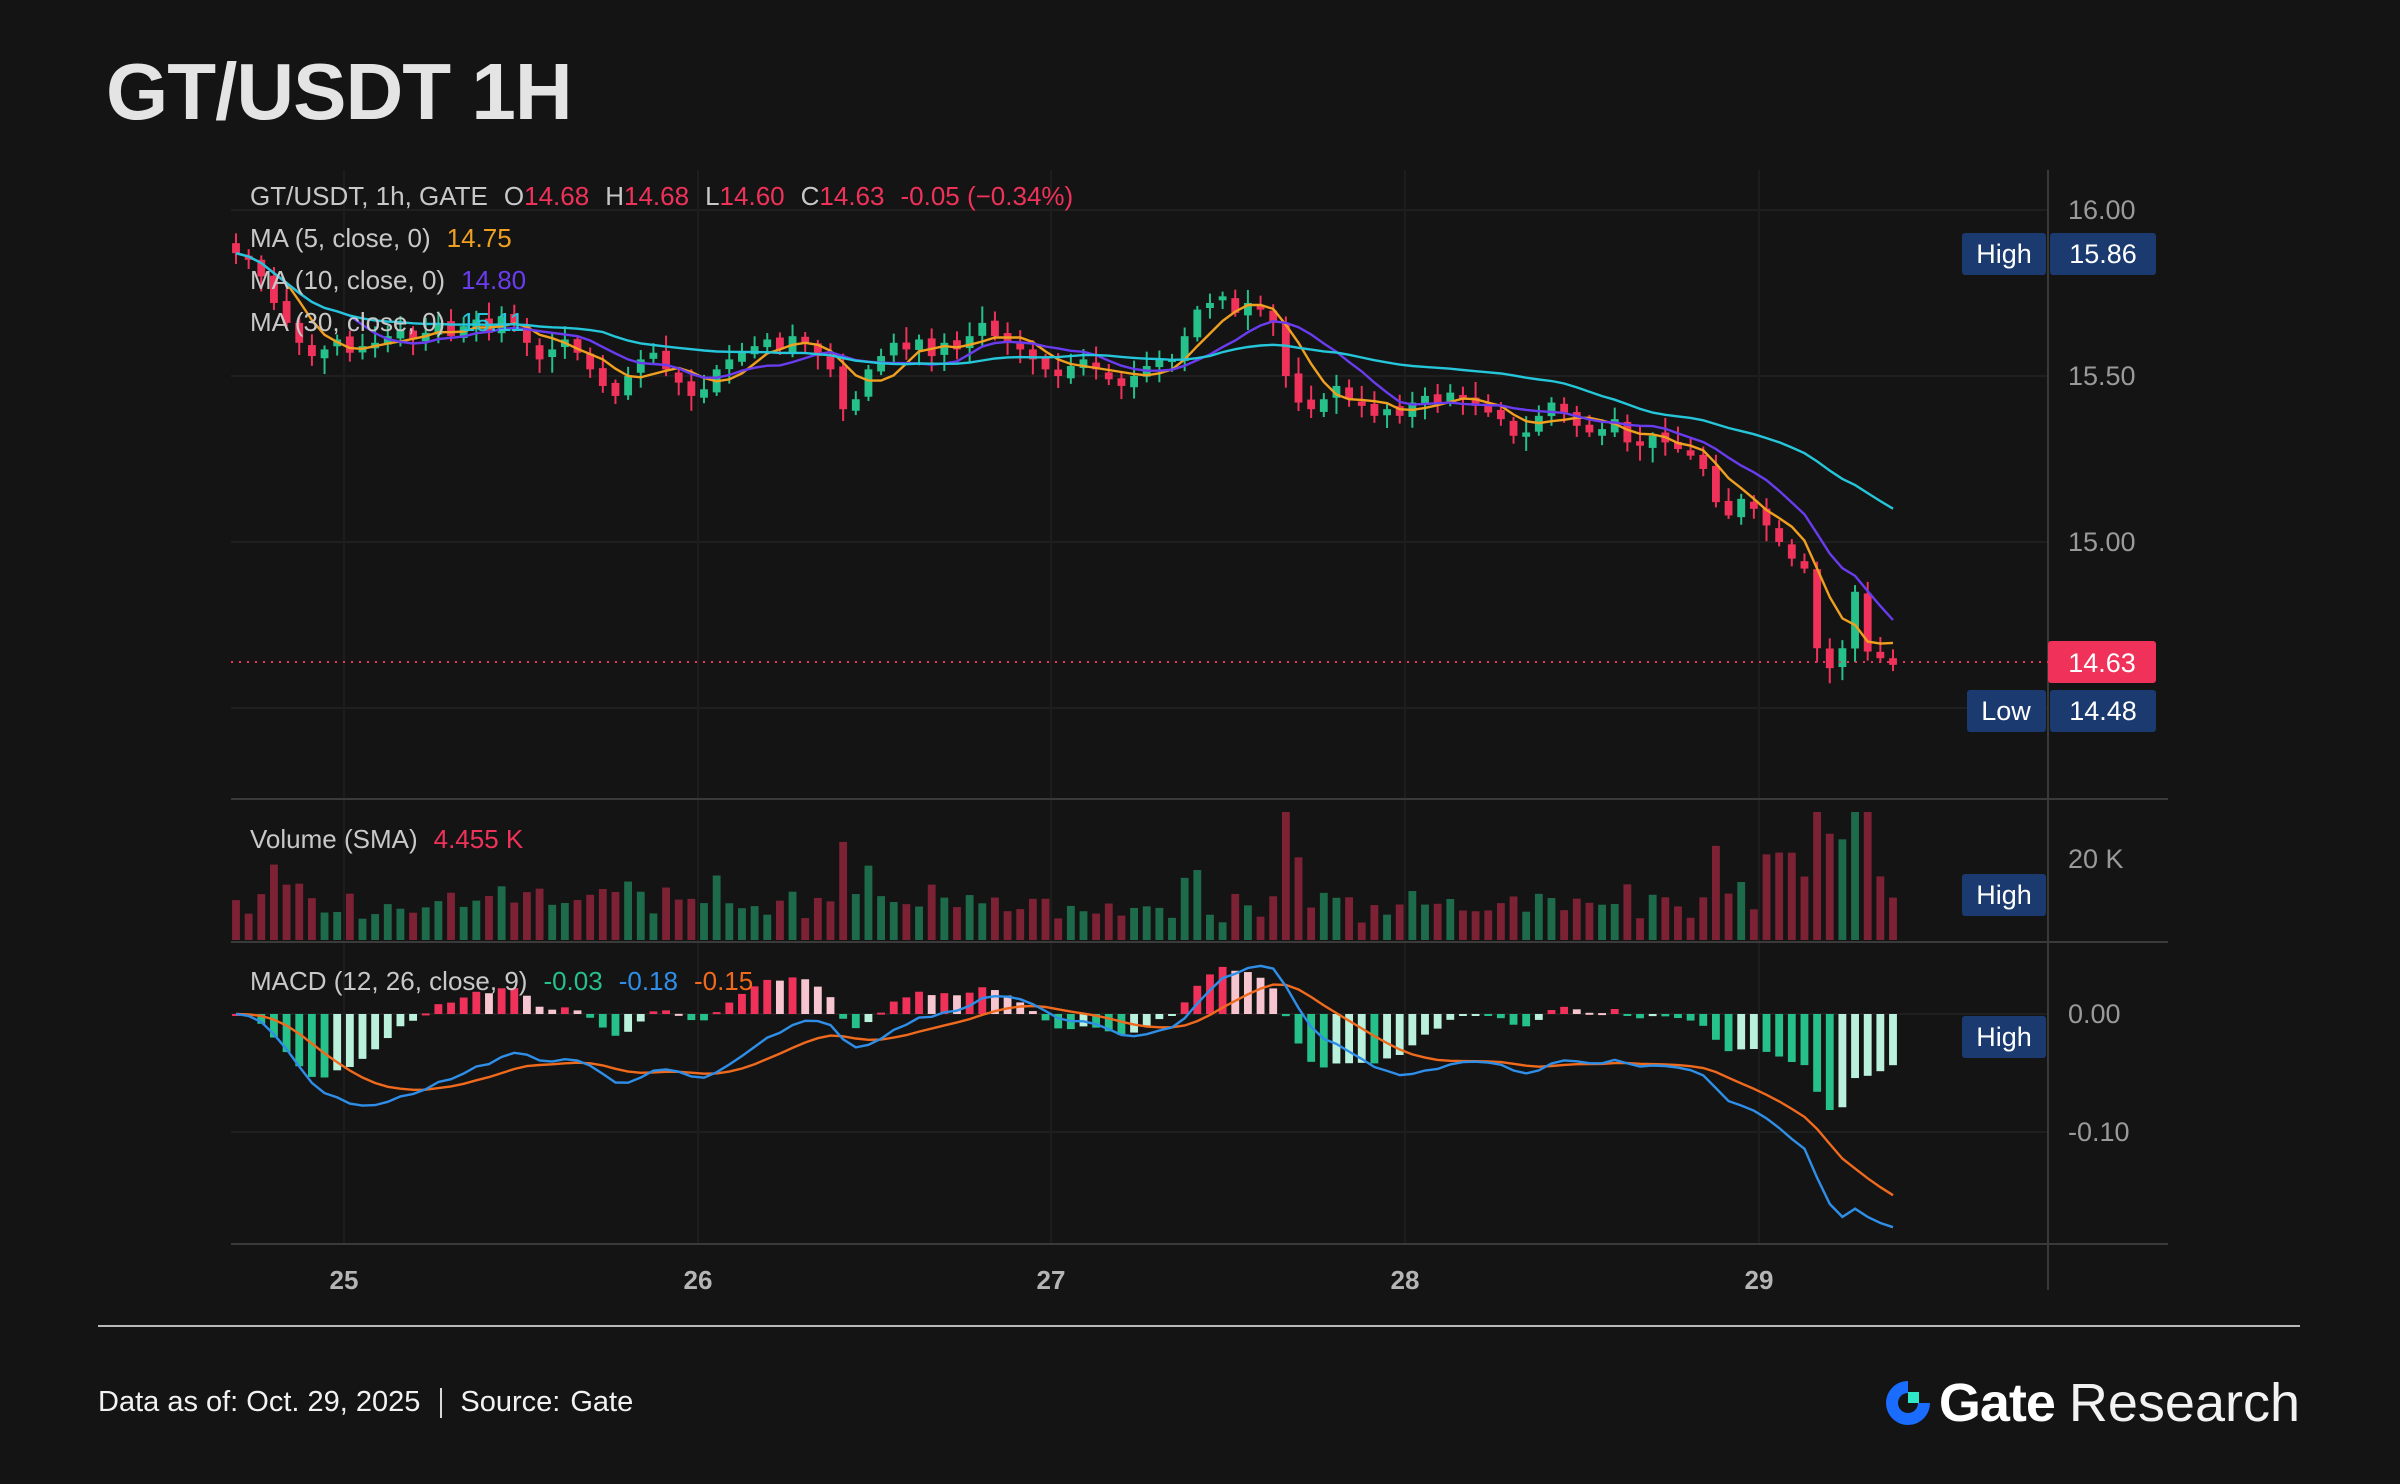 This screenshot has width=2400, height=1484. I want to click on brand-gate: Gate, so click(1997, 1403).